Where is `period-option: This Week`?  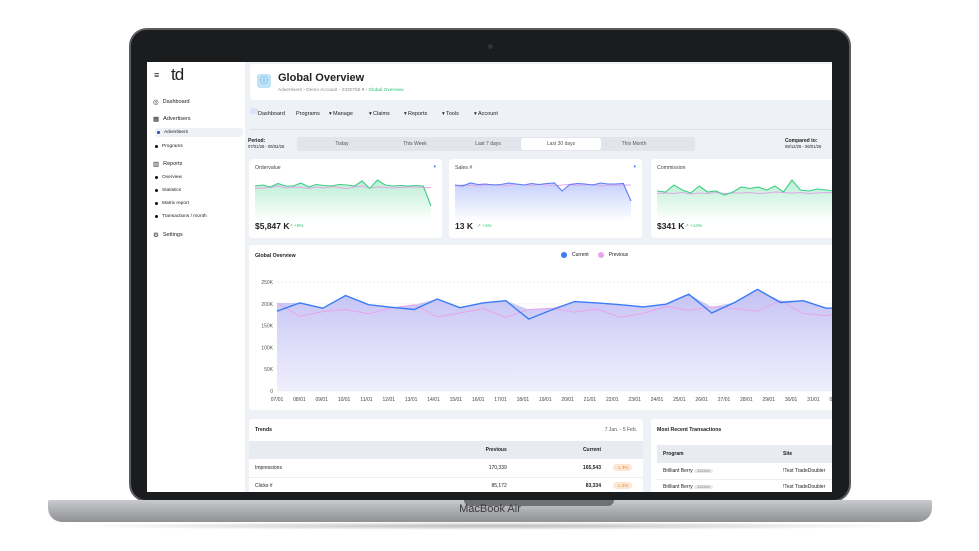
period-option: This Week is located at coordinates (415, 144).